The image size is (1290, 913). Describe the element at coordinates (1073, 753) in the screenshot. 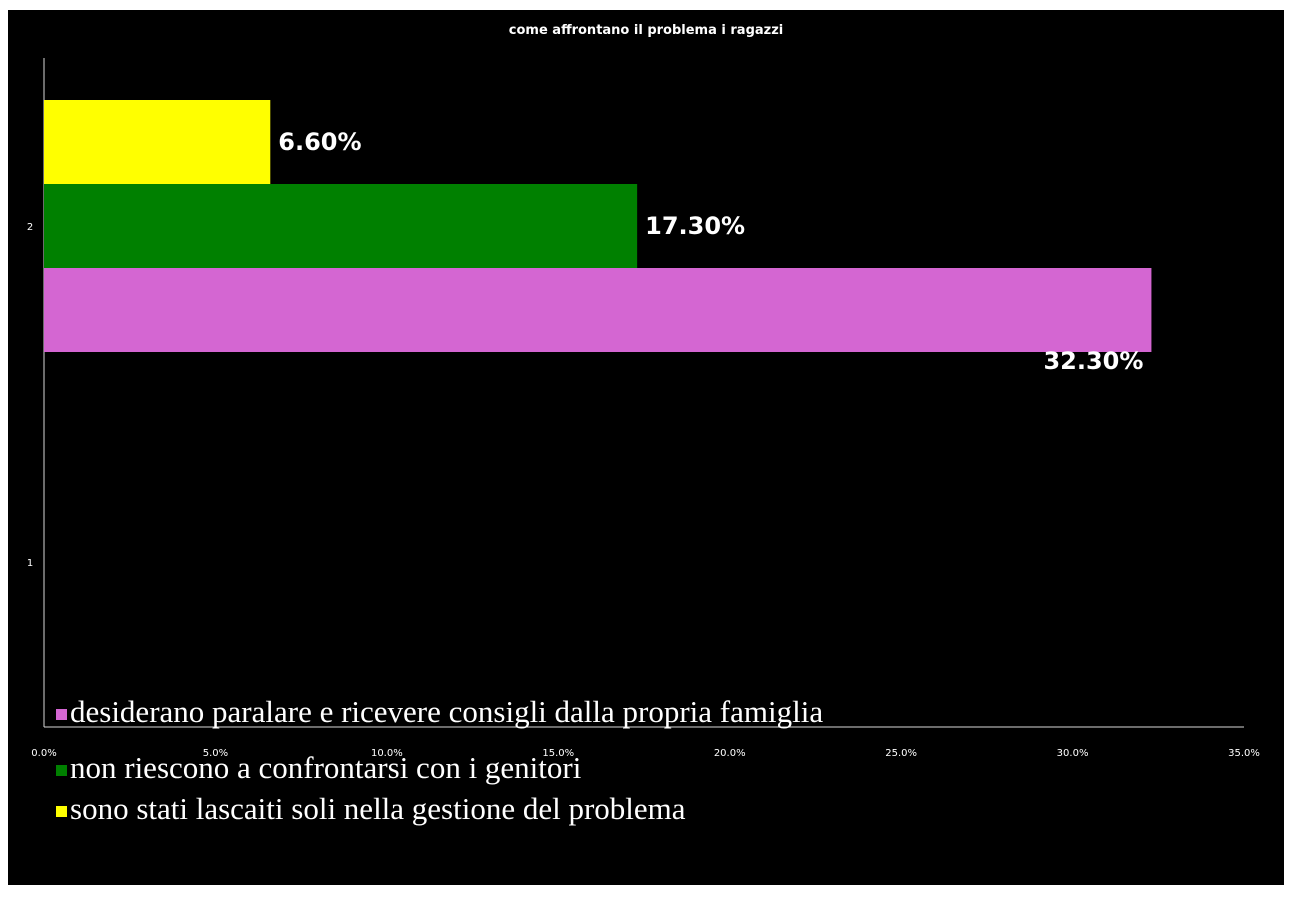

I see `x-tick-label: 30.0%` at that location.